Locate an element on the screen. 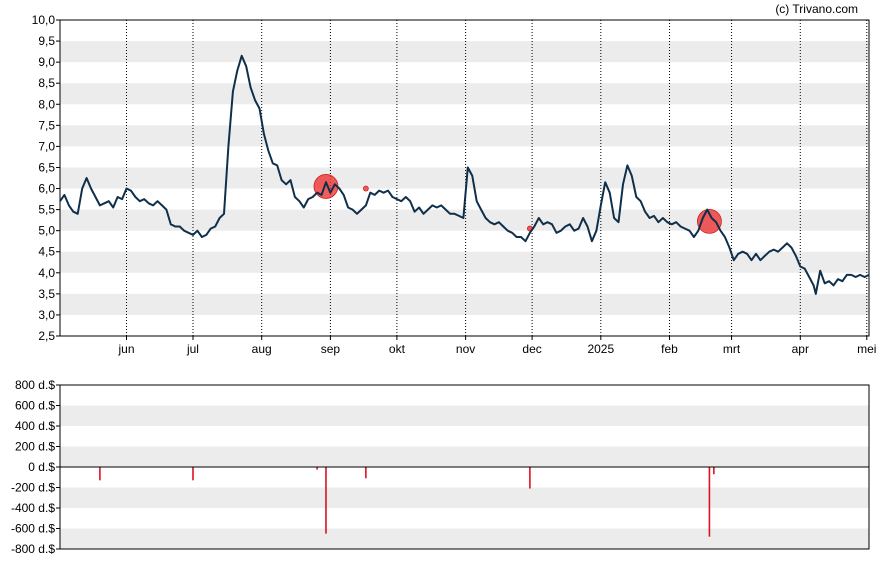 The height and width of the screenshot is (565, 888). y-tick-label: 0 d.$ is located at coordinates (41, 467).